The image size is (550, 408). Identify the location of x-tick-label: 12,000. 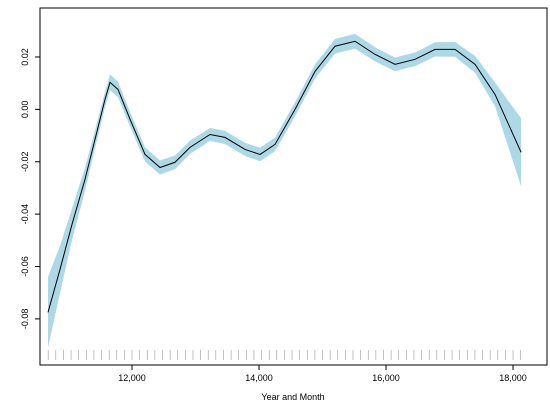
(132, 378).